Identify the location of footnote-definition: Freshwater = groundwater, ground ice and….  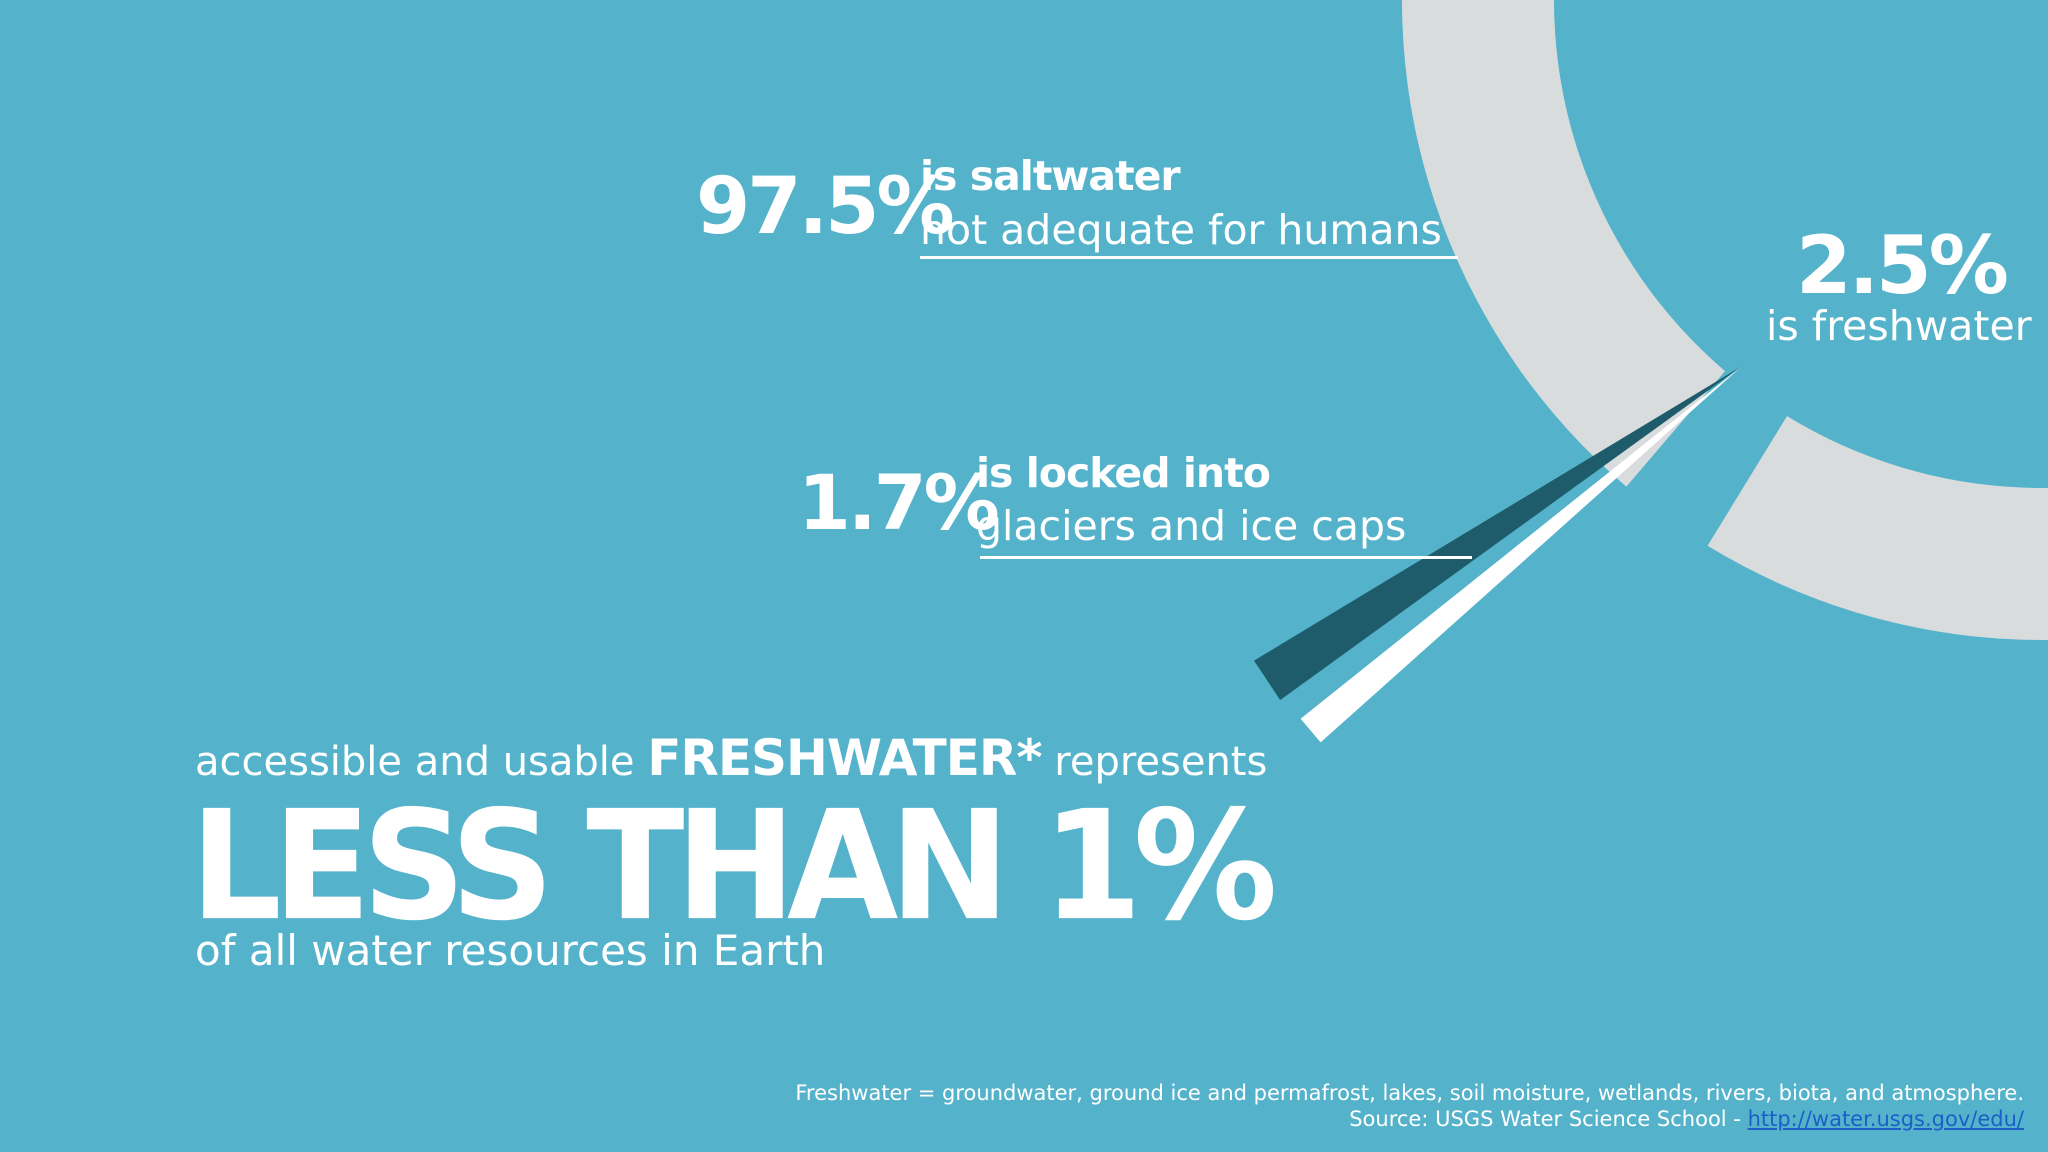
(1409, 1093).